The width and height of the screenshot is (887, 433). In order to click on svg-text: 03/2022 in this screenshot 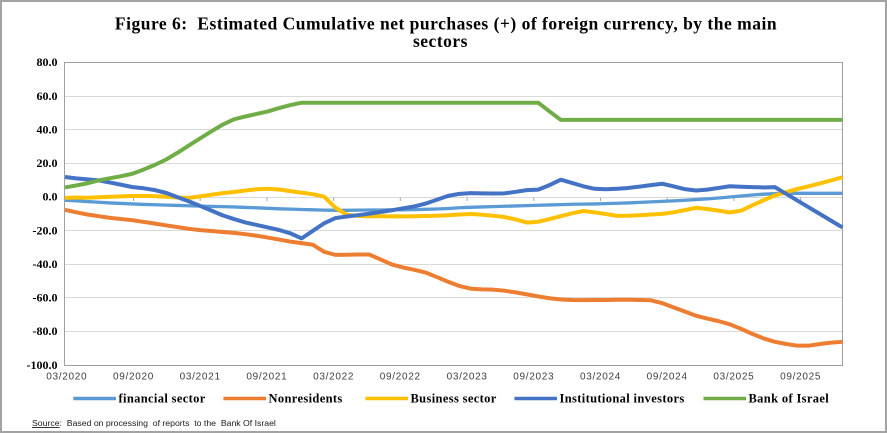, I will do `click(333, 377)`.